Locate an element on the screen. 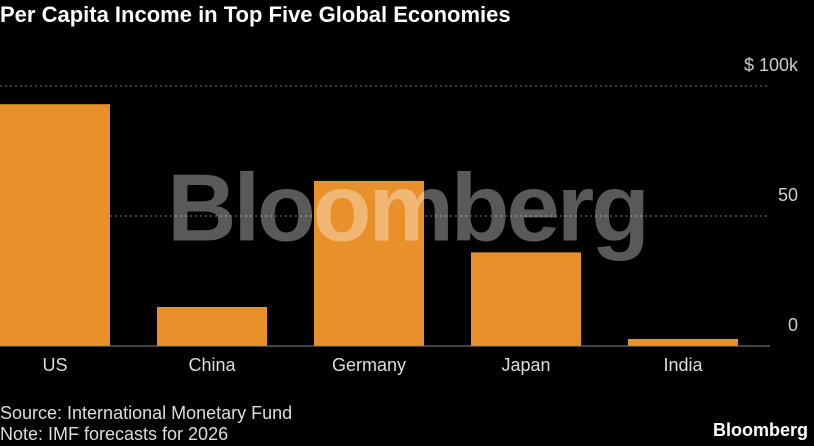  y-tick-label: 50 is located at coordinates (788, 195).